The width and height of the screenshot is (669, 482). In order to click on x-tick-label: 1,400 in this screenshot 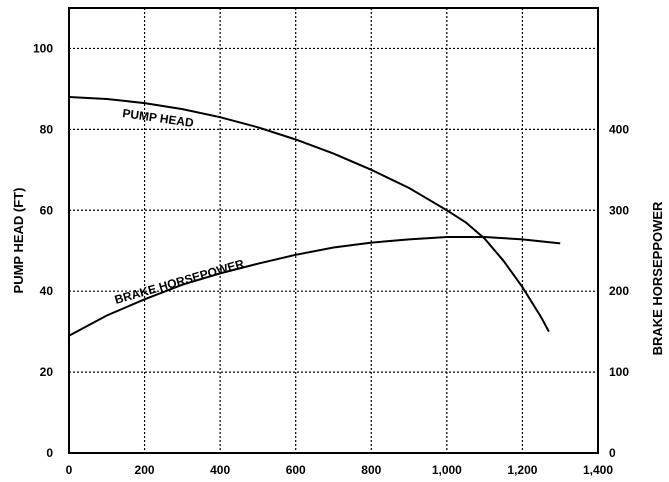, I will do `click(598, 470)`.